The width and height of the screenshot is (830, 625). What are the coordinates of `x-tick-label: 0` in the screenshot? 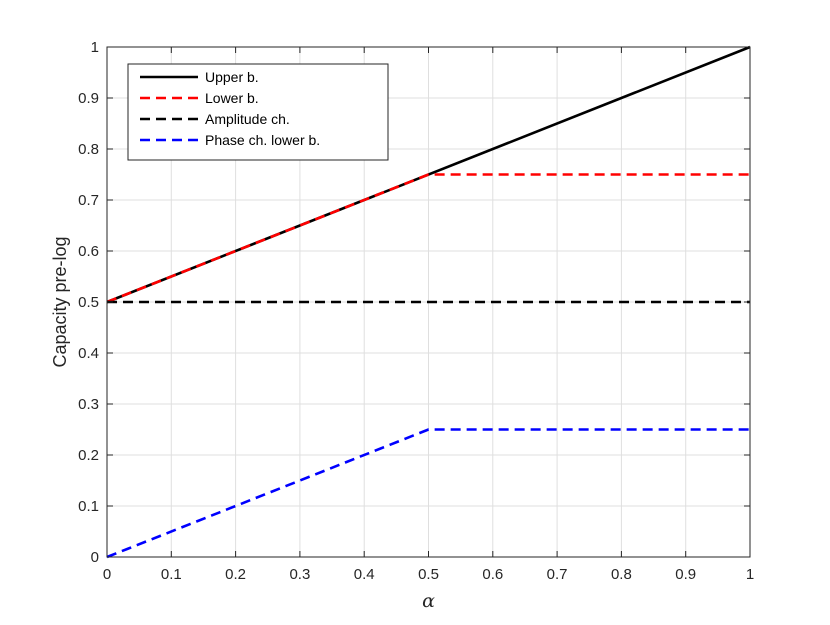 It's located at (107, 574).